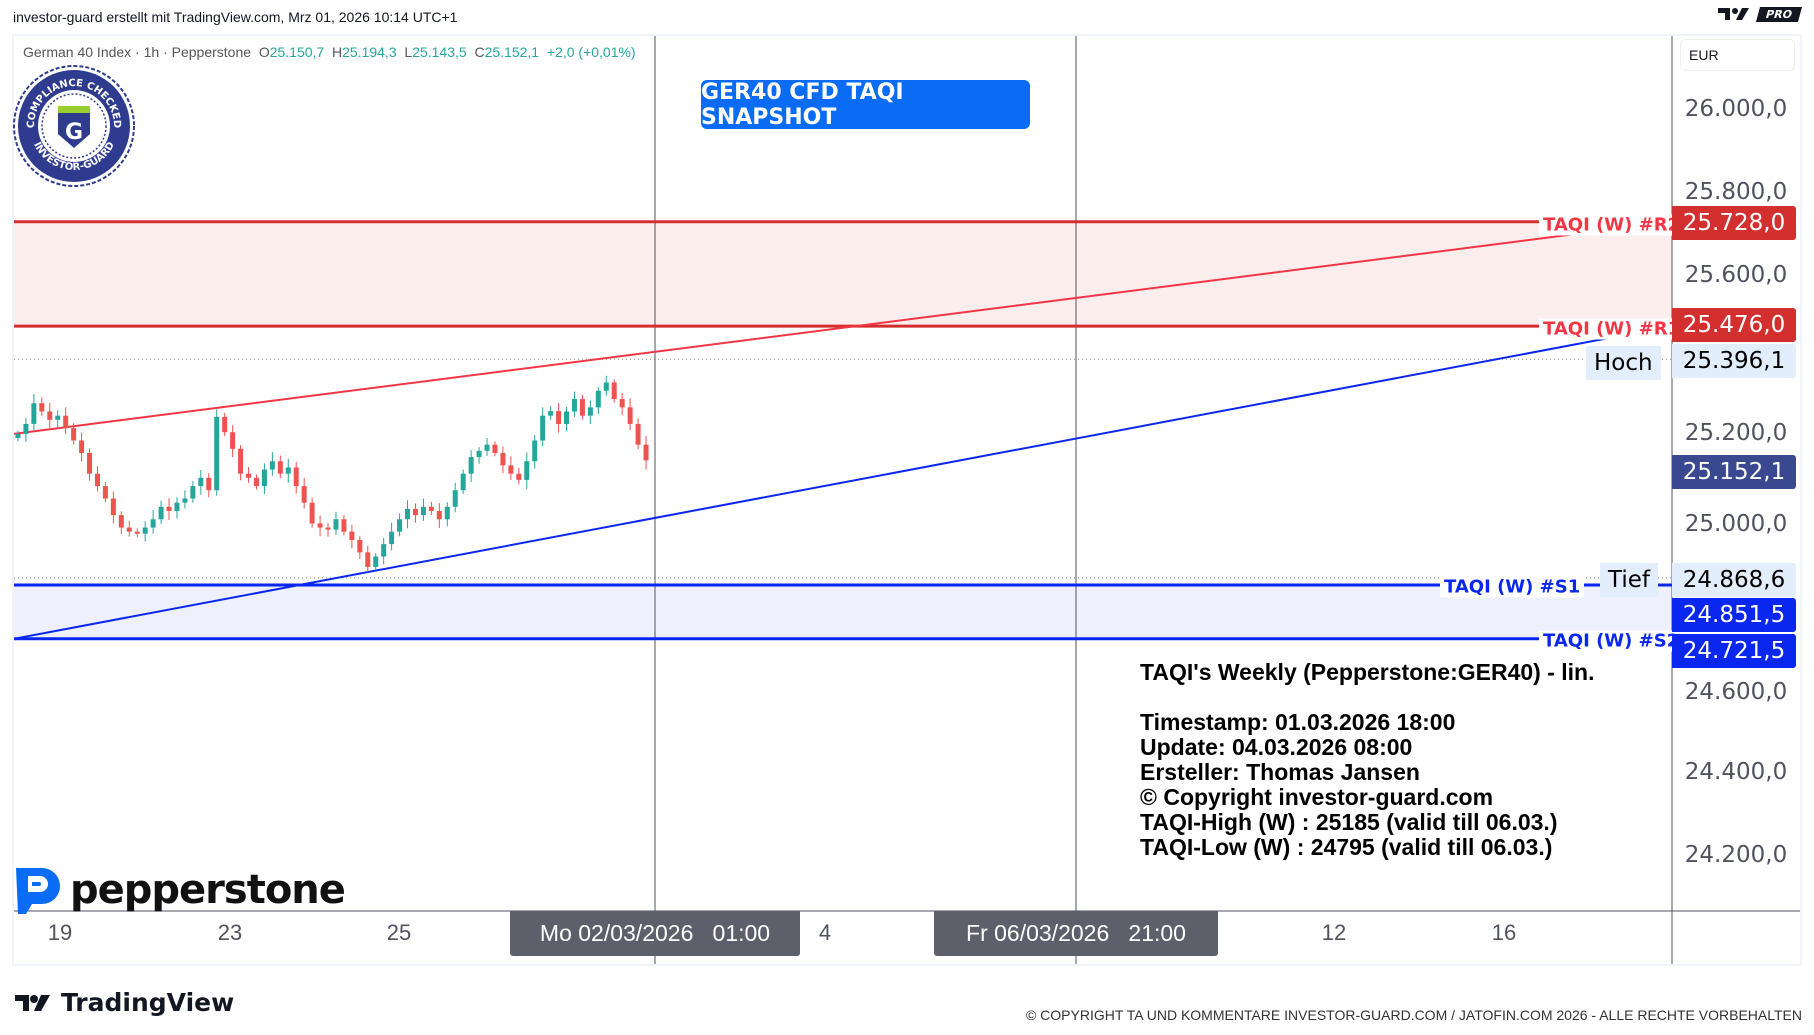 The width and height of the screenshot is (1814, 1035). Describe the element at coordinates (825, 932) in the screenshot. I see `x-tick: 4` at that location.